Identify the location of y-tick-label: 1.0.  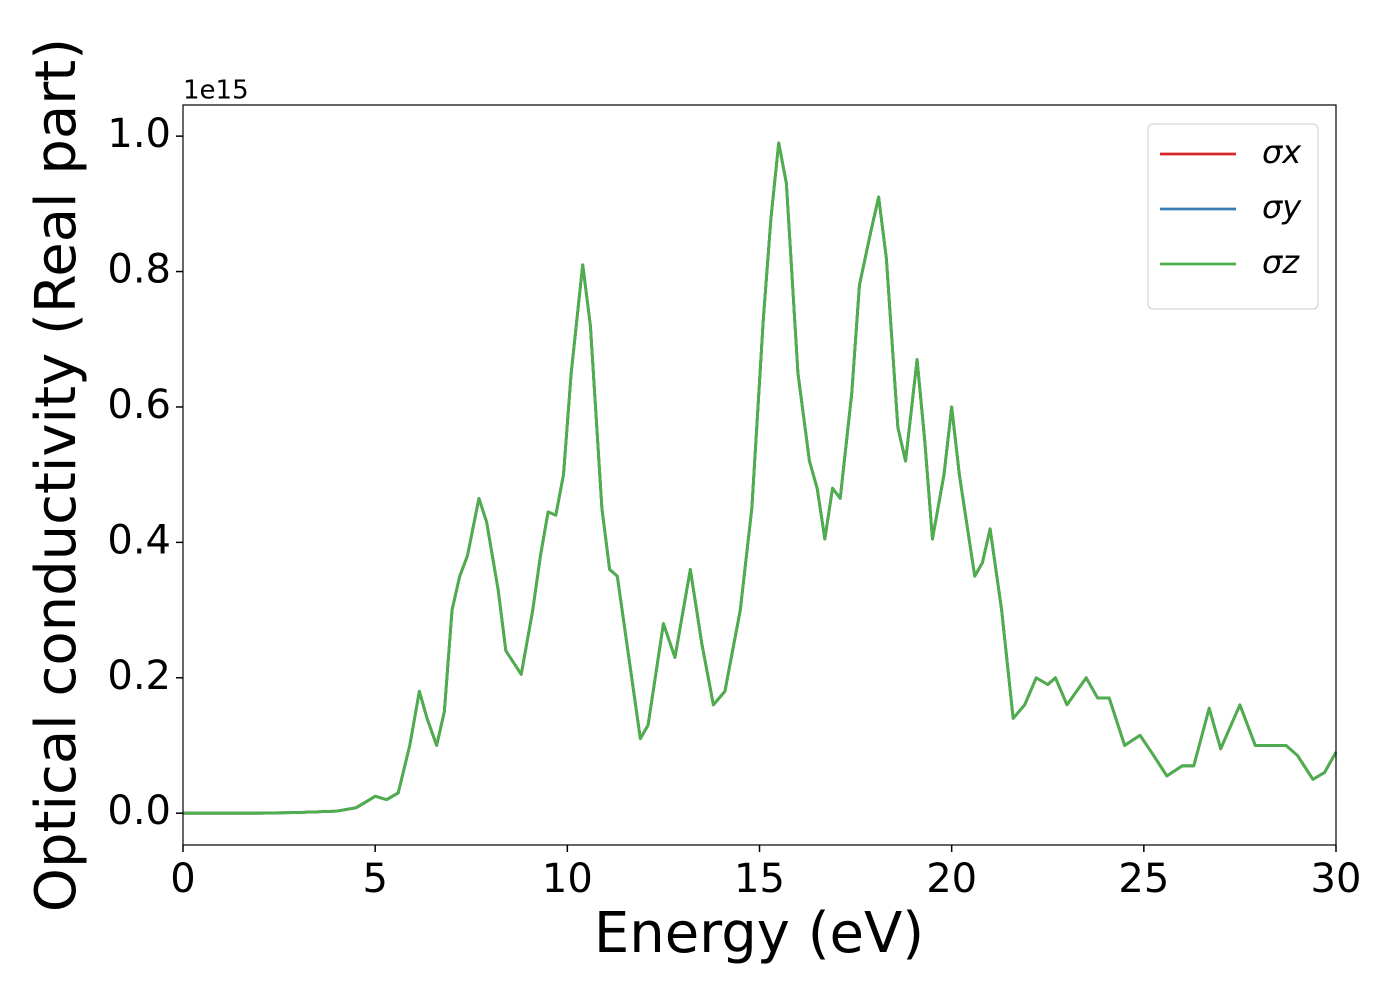
(139, 134).